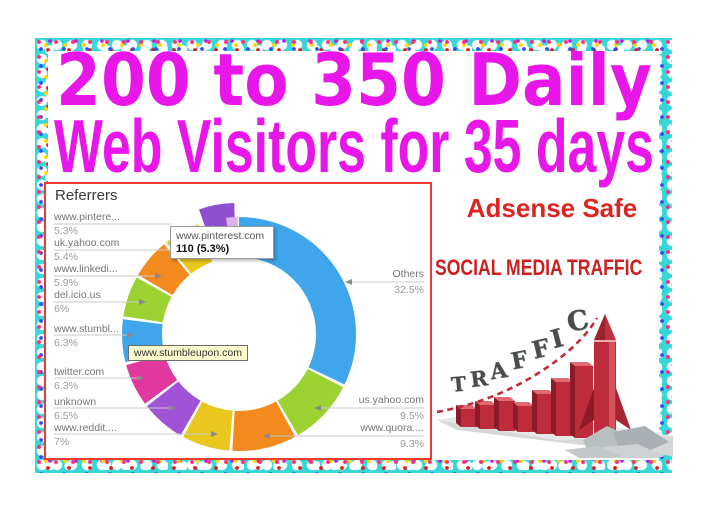 This screenshot has width=706, height=508. What do you see at coordinates (203, 249) in the screenshot?
I see `tooltip-value: 110 (5.3%)` at bounding box center [203, 249].